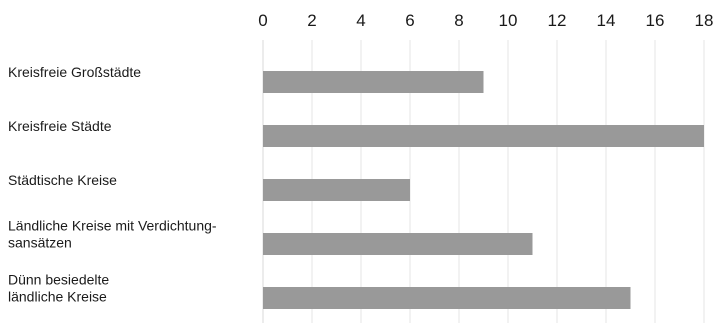  Describe the element at coordinates (57, 297) in the screenshot. I see `category-label-line: ländliche Kreise` at that location.